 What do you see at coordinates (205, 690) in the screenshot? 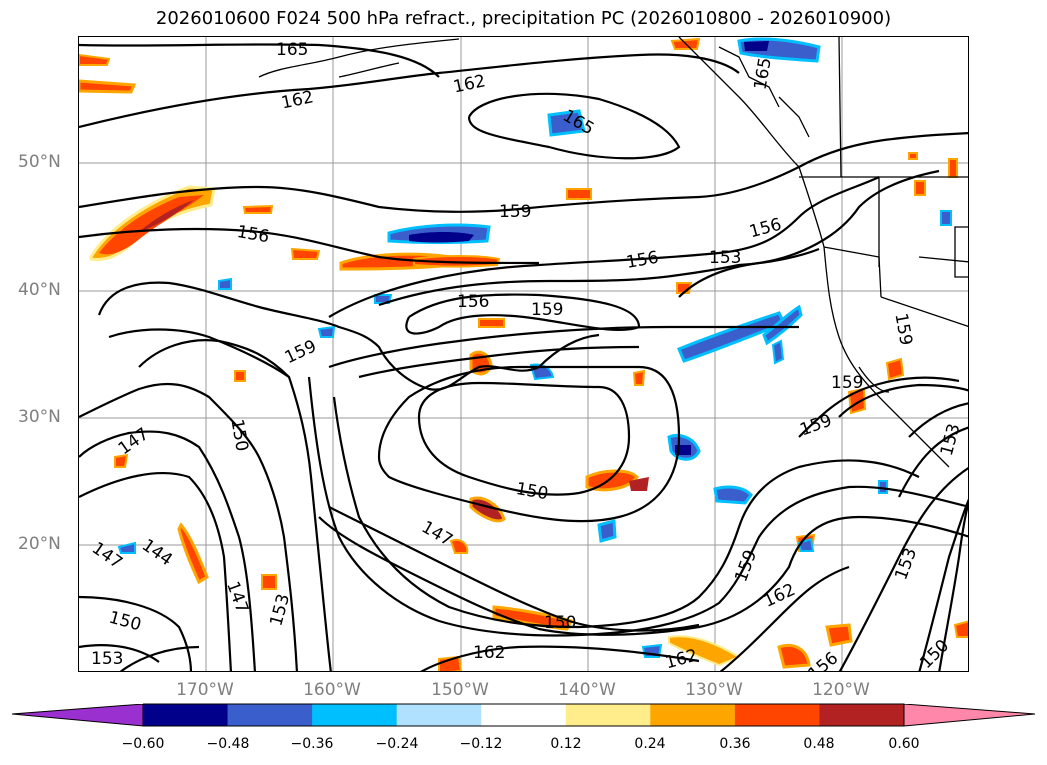
I see `lon-label-170w: 170°W` at bounding box center [205, 690].